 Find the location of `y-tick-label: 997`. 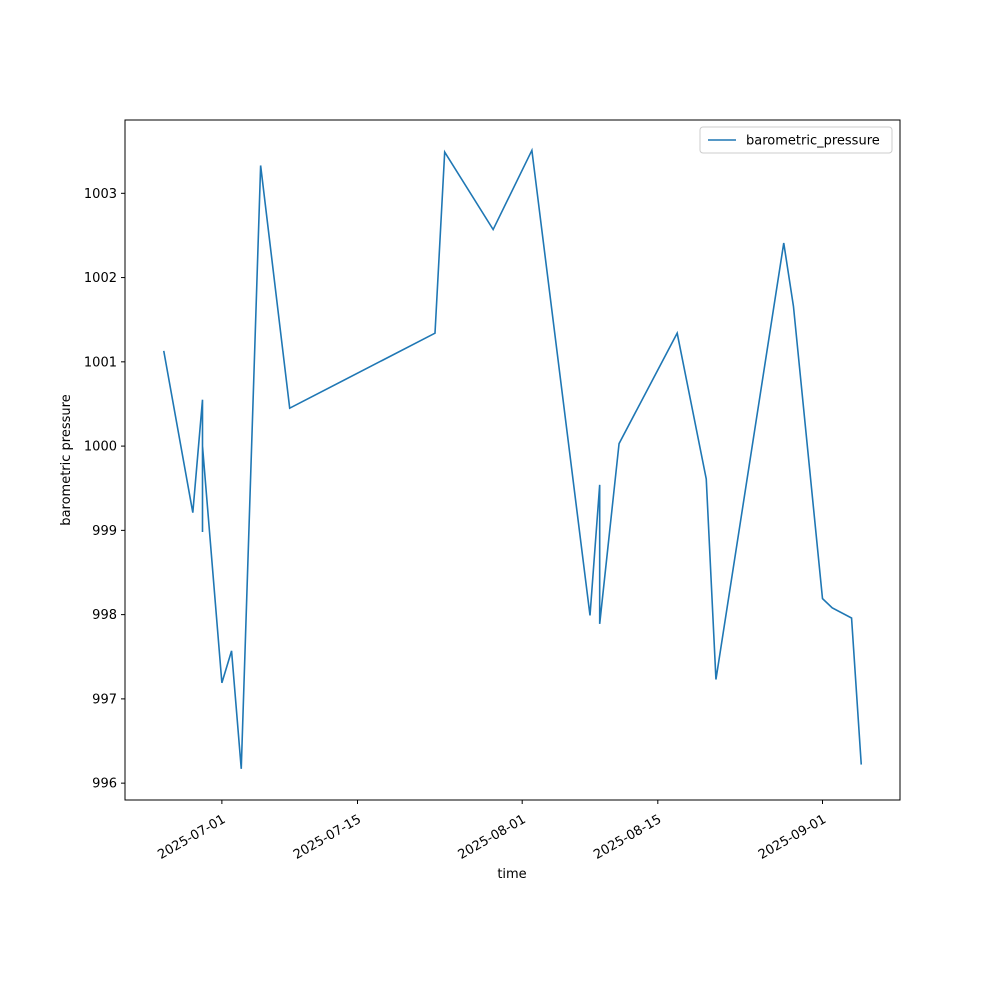

y-tick-label: 997 is located at coordinates (104, 699).